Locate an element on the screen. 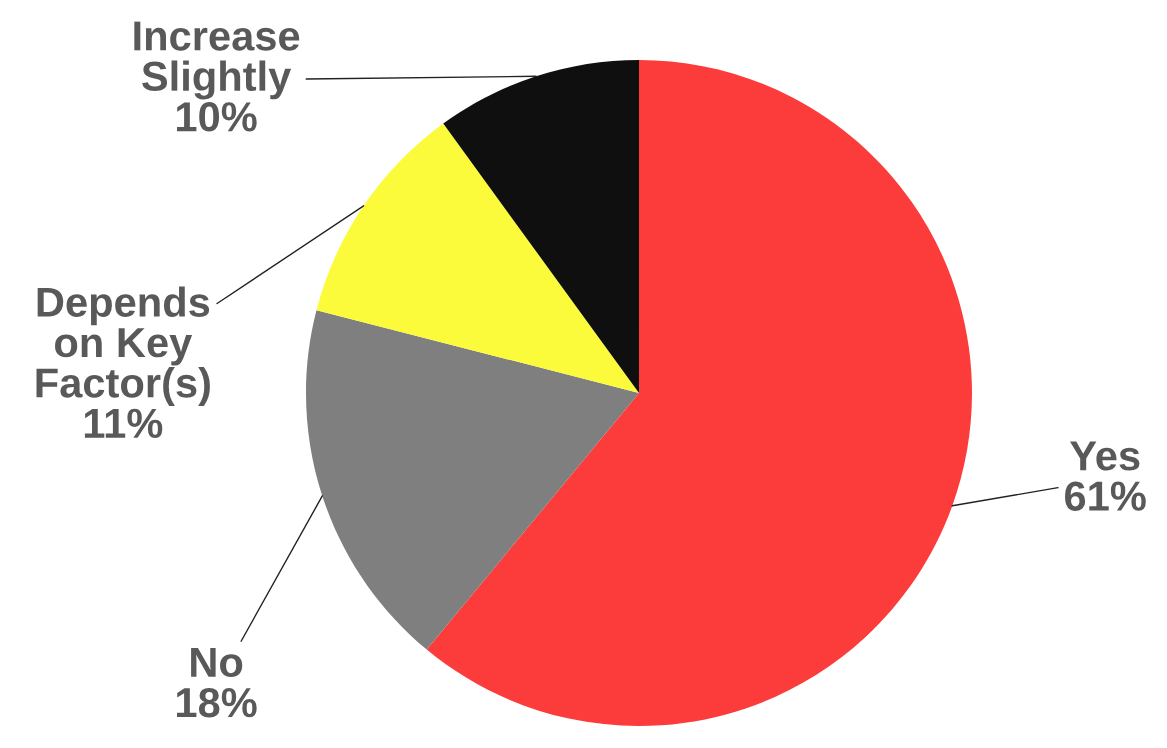 This screenshot has width=1167, height=748. data-label: 18% is located at coordinates (217, 702).